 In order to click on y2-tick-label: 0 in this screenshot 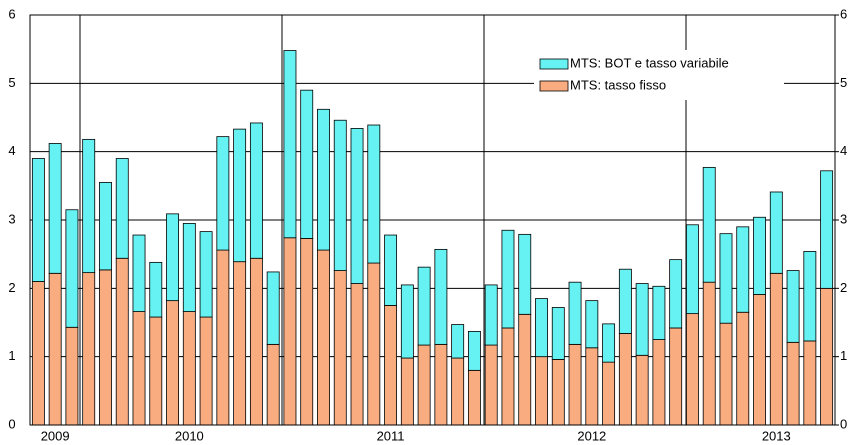, I will do `click(843, 423)`.